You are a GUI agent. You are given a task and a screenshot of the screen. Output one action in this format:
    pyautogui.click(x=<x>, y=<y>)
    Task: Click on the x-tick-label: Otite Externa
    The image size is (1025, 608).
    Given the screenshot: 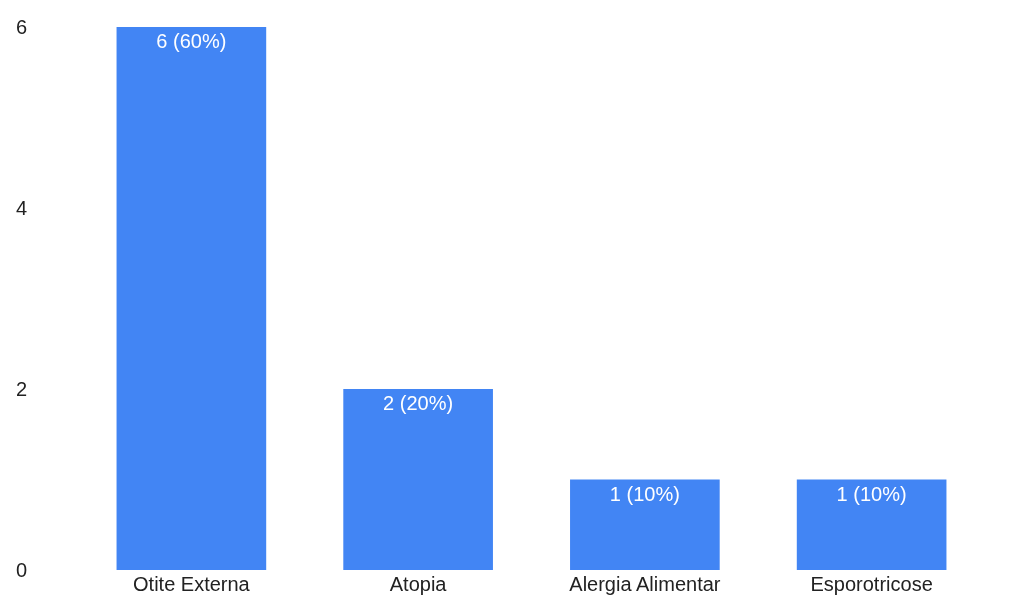 What is the action you would take?
    pyautogui.click(x=192, y=584)
    